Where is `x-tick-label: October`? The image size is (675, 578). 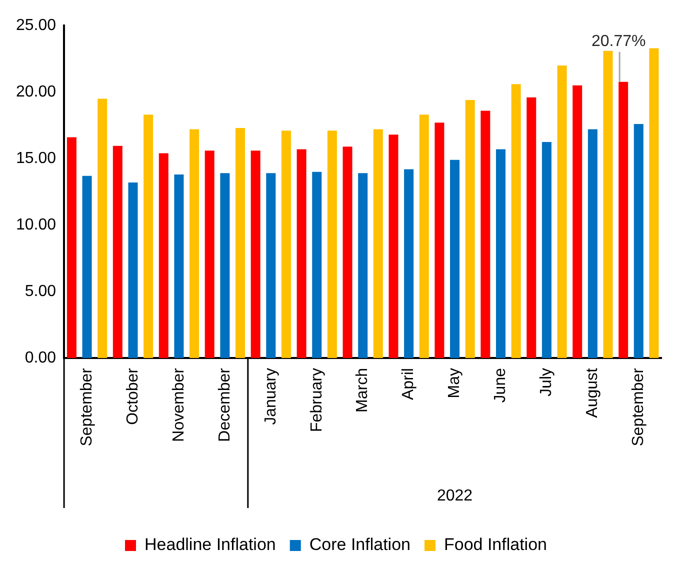 x-tick-label: October is located at coordinates (133, 396).